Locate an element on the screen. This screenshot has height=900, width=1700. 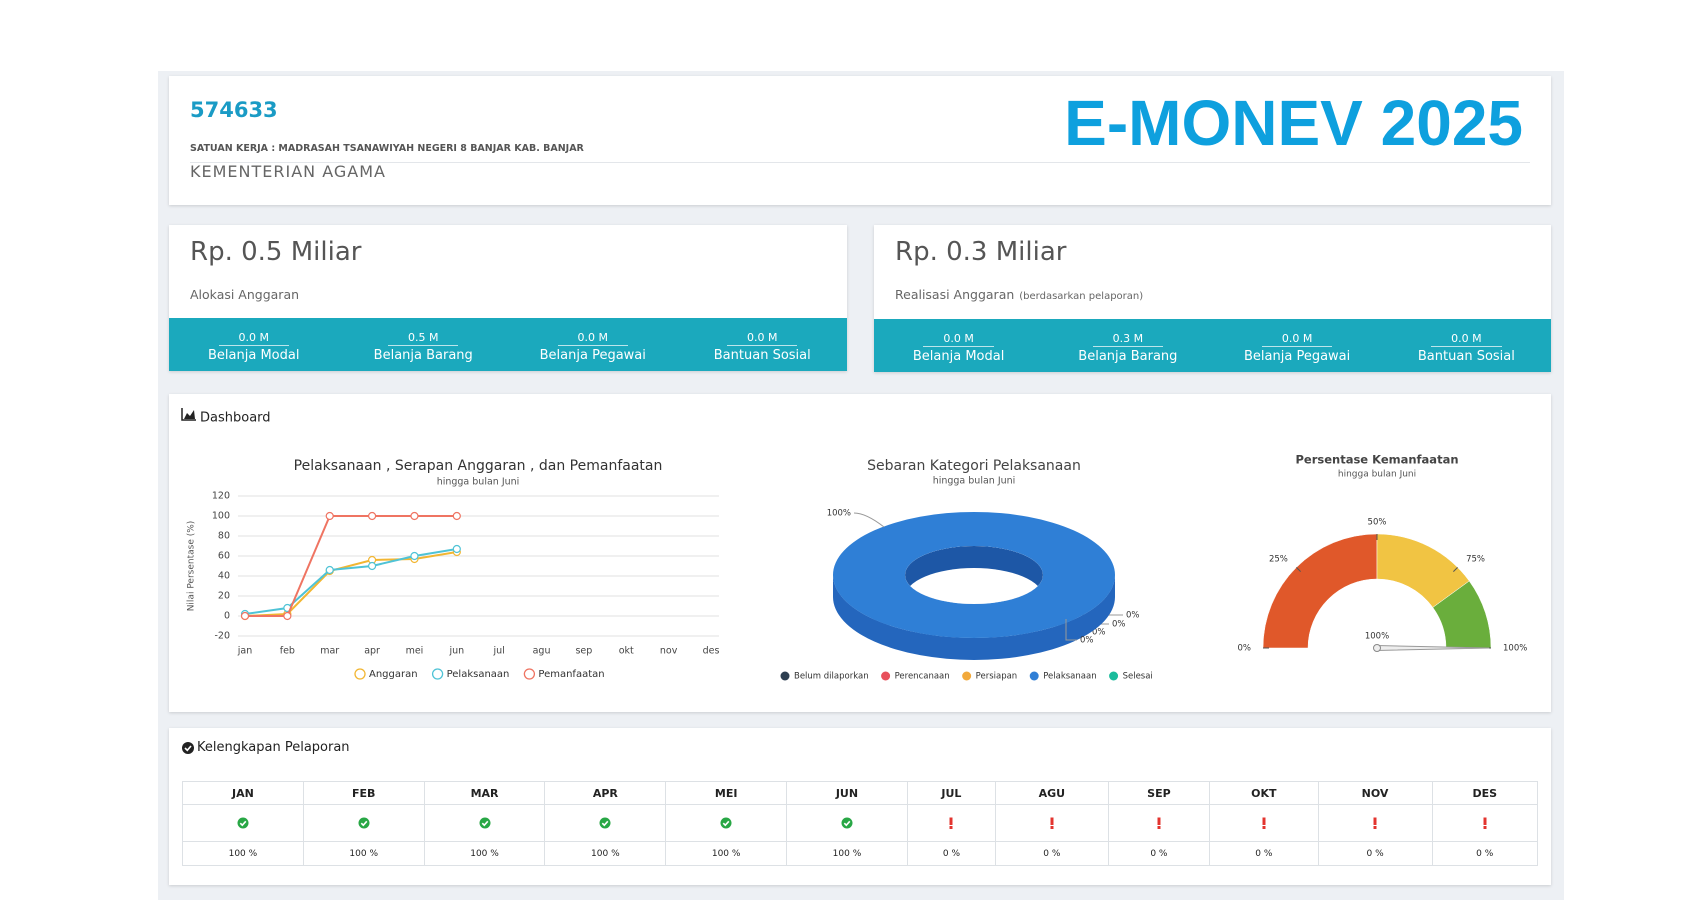
gauge-tick-label: 75% is located at coordinates (1475, 559).